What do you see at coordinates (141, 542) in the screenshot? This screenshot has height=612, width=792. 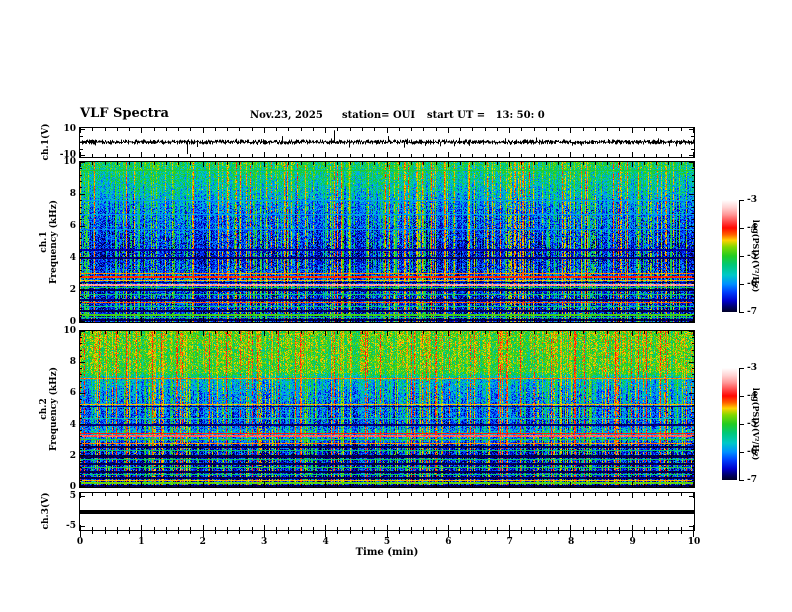 I see `x-tick-label: 1` at bounding box center [141, 542].